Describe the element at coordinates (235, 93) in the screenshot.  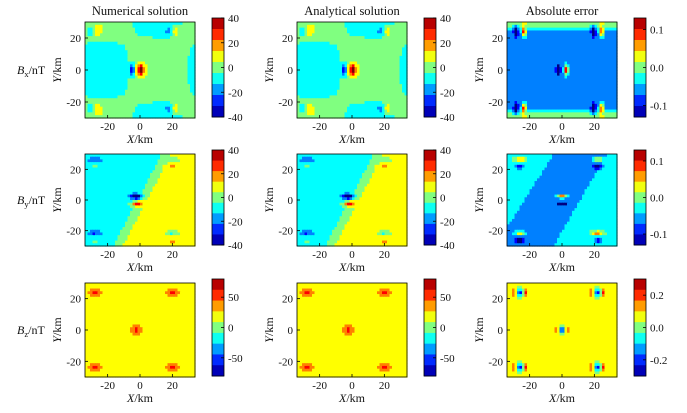
I see `colorbar-tick-label: -20` at that location.